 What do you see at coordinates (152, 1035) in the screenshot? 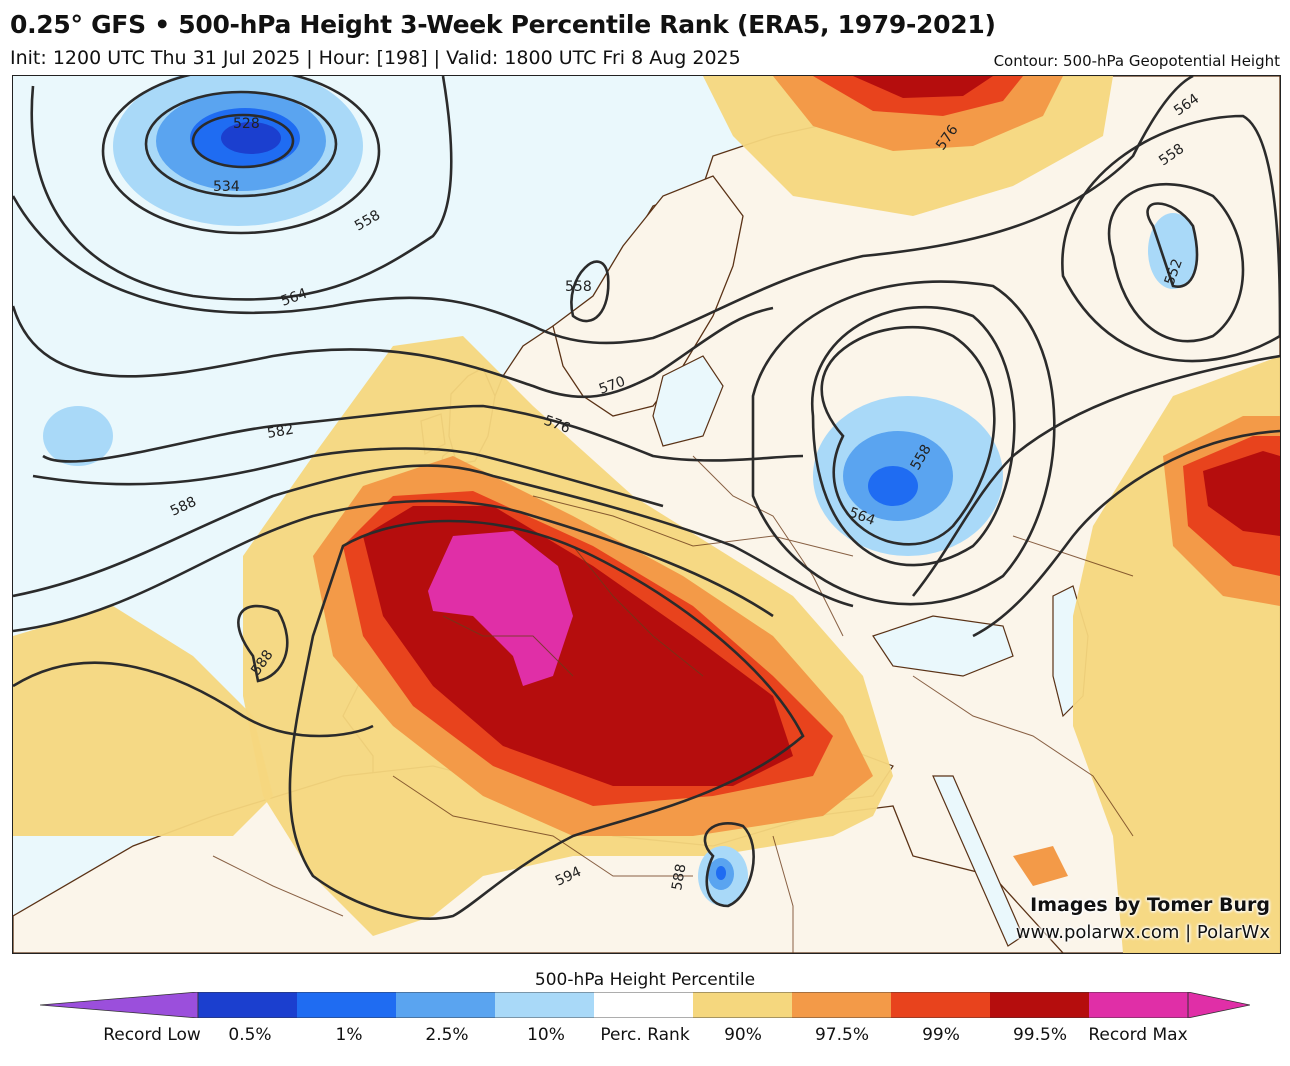
I see `colorbar-label: Record Low` at bounding box center [152, 1035].